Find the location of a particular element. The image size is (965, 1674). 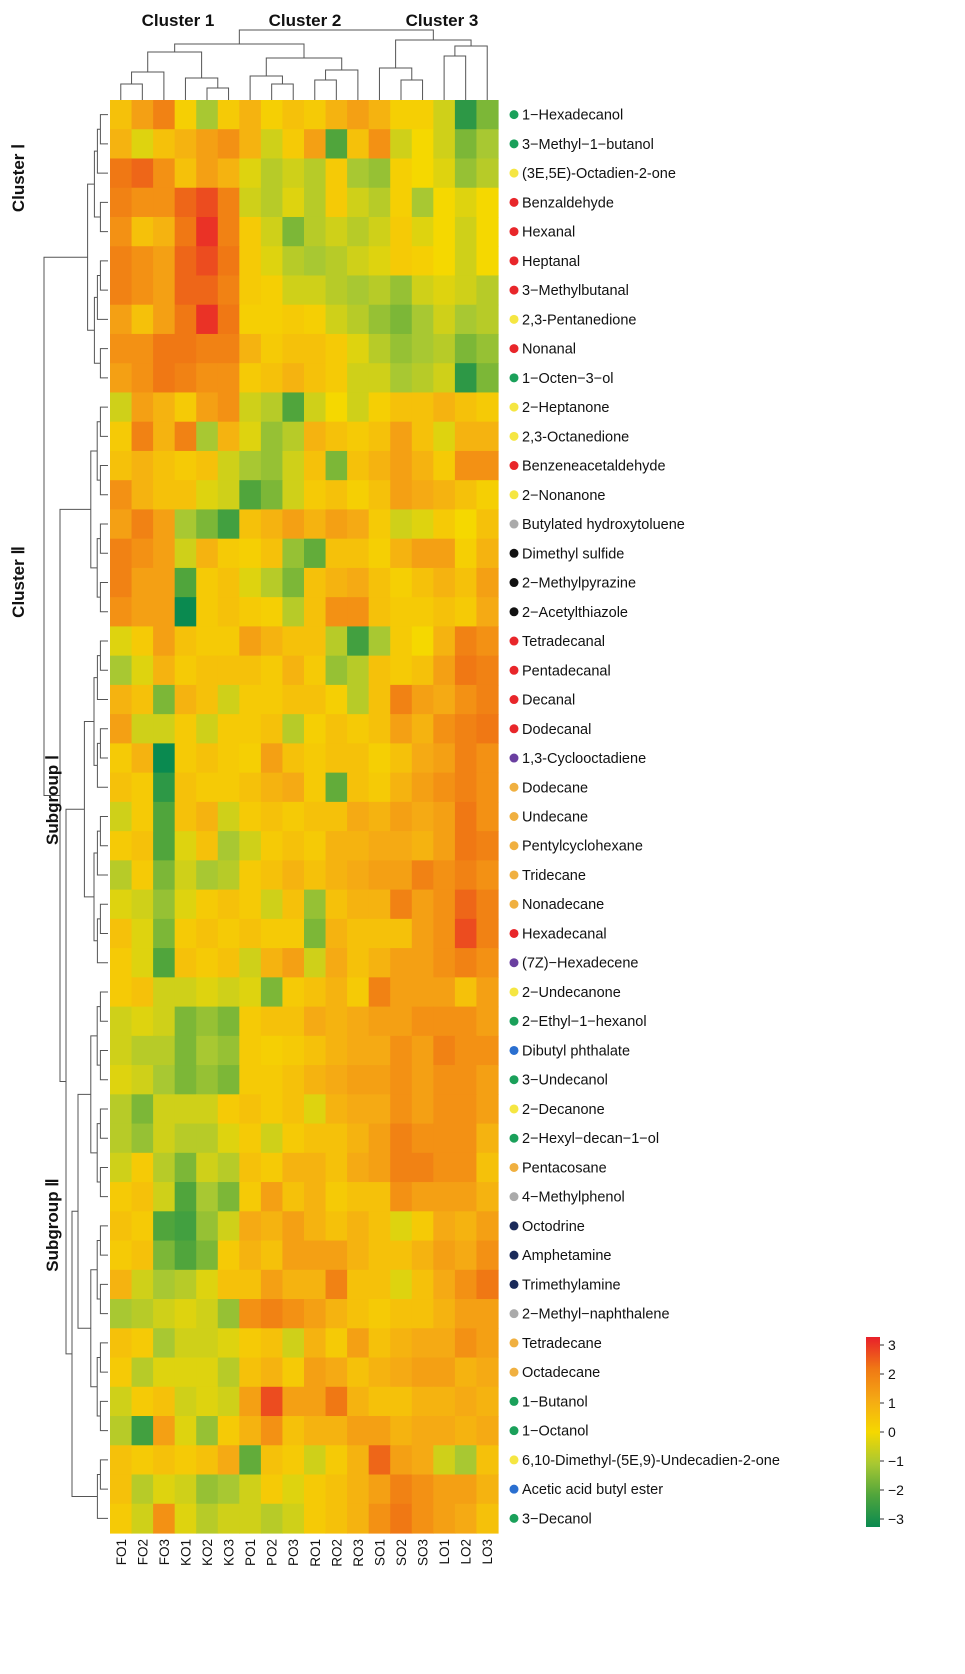

column-label: KO1 is located at coordinates (185, 1552).